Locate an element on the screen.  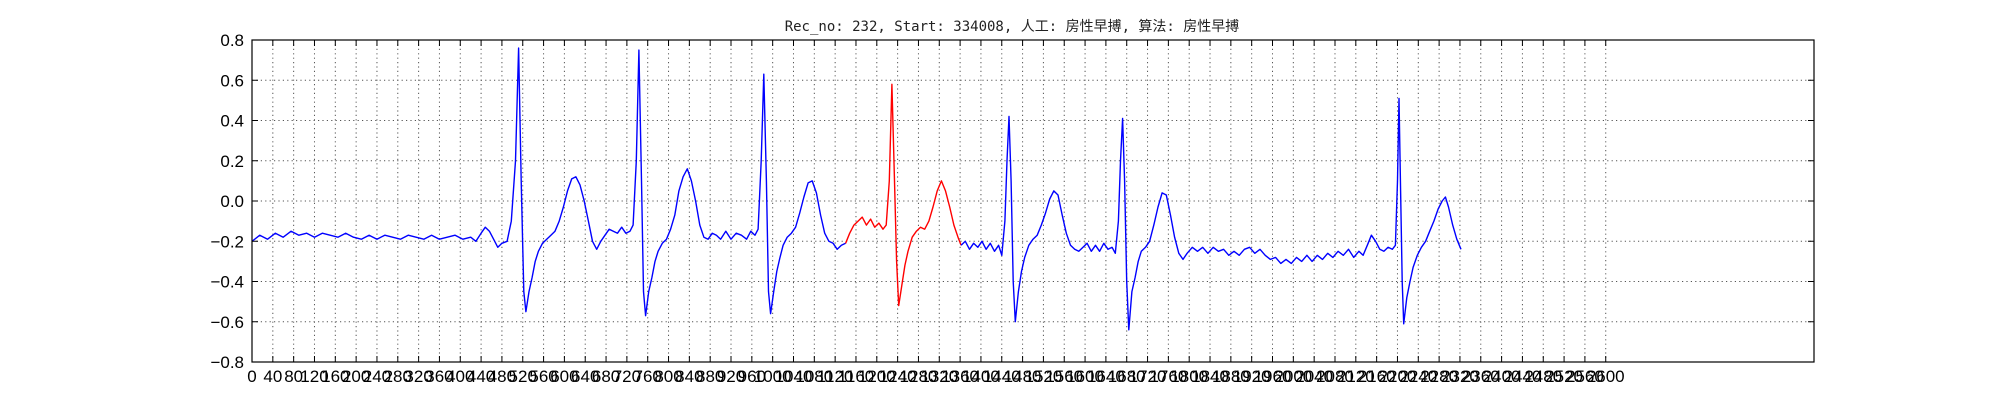
y-tick-label: −0.6 is located at coordinates (227, 322).